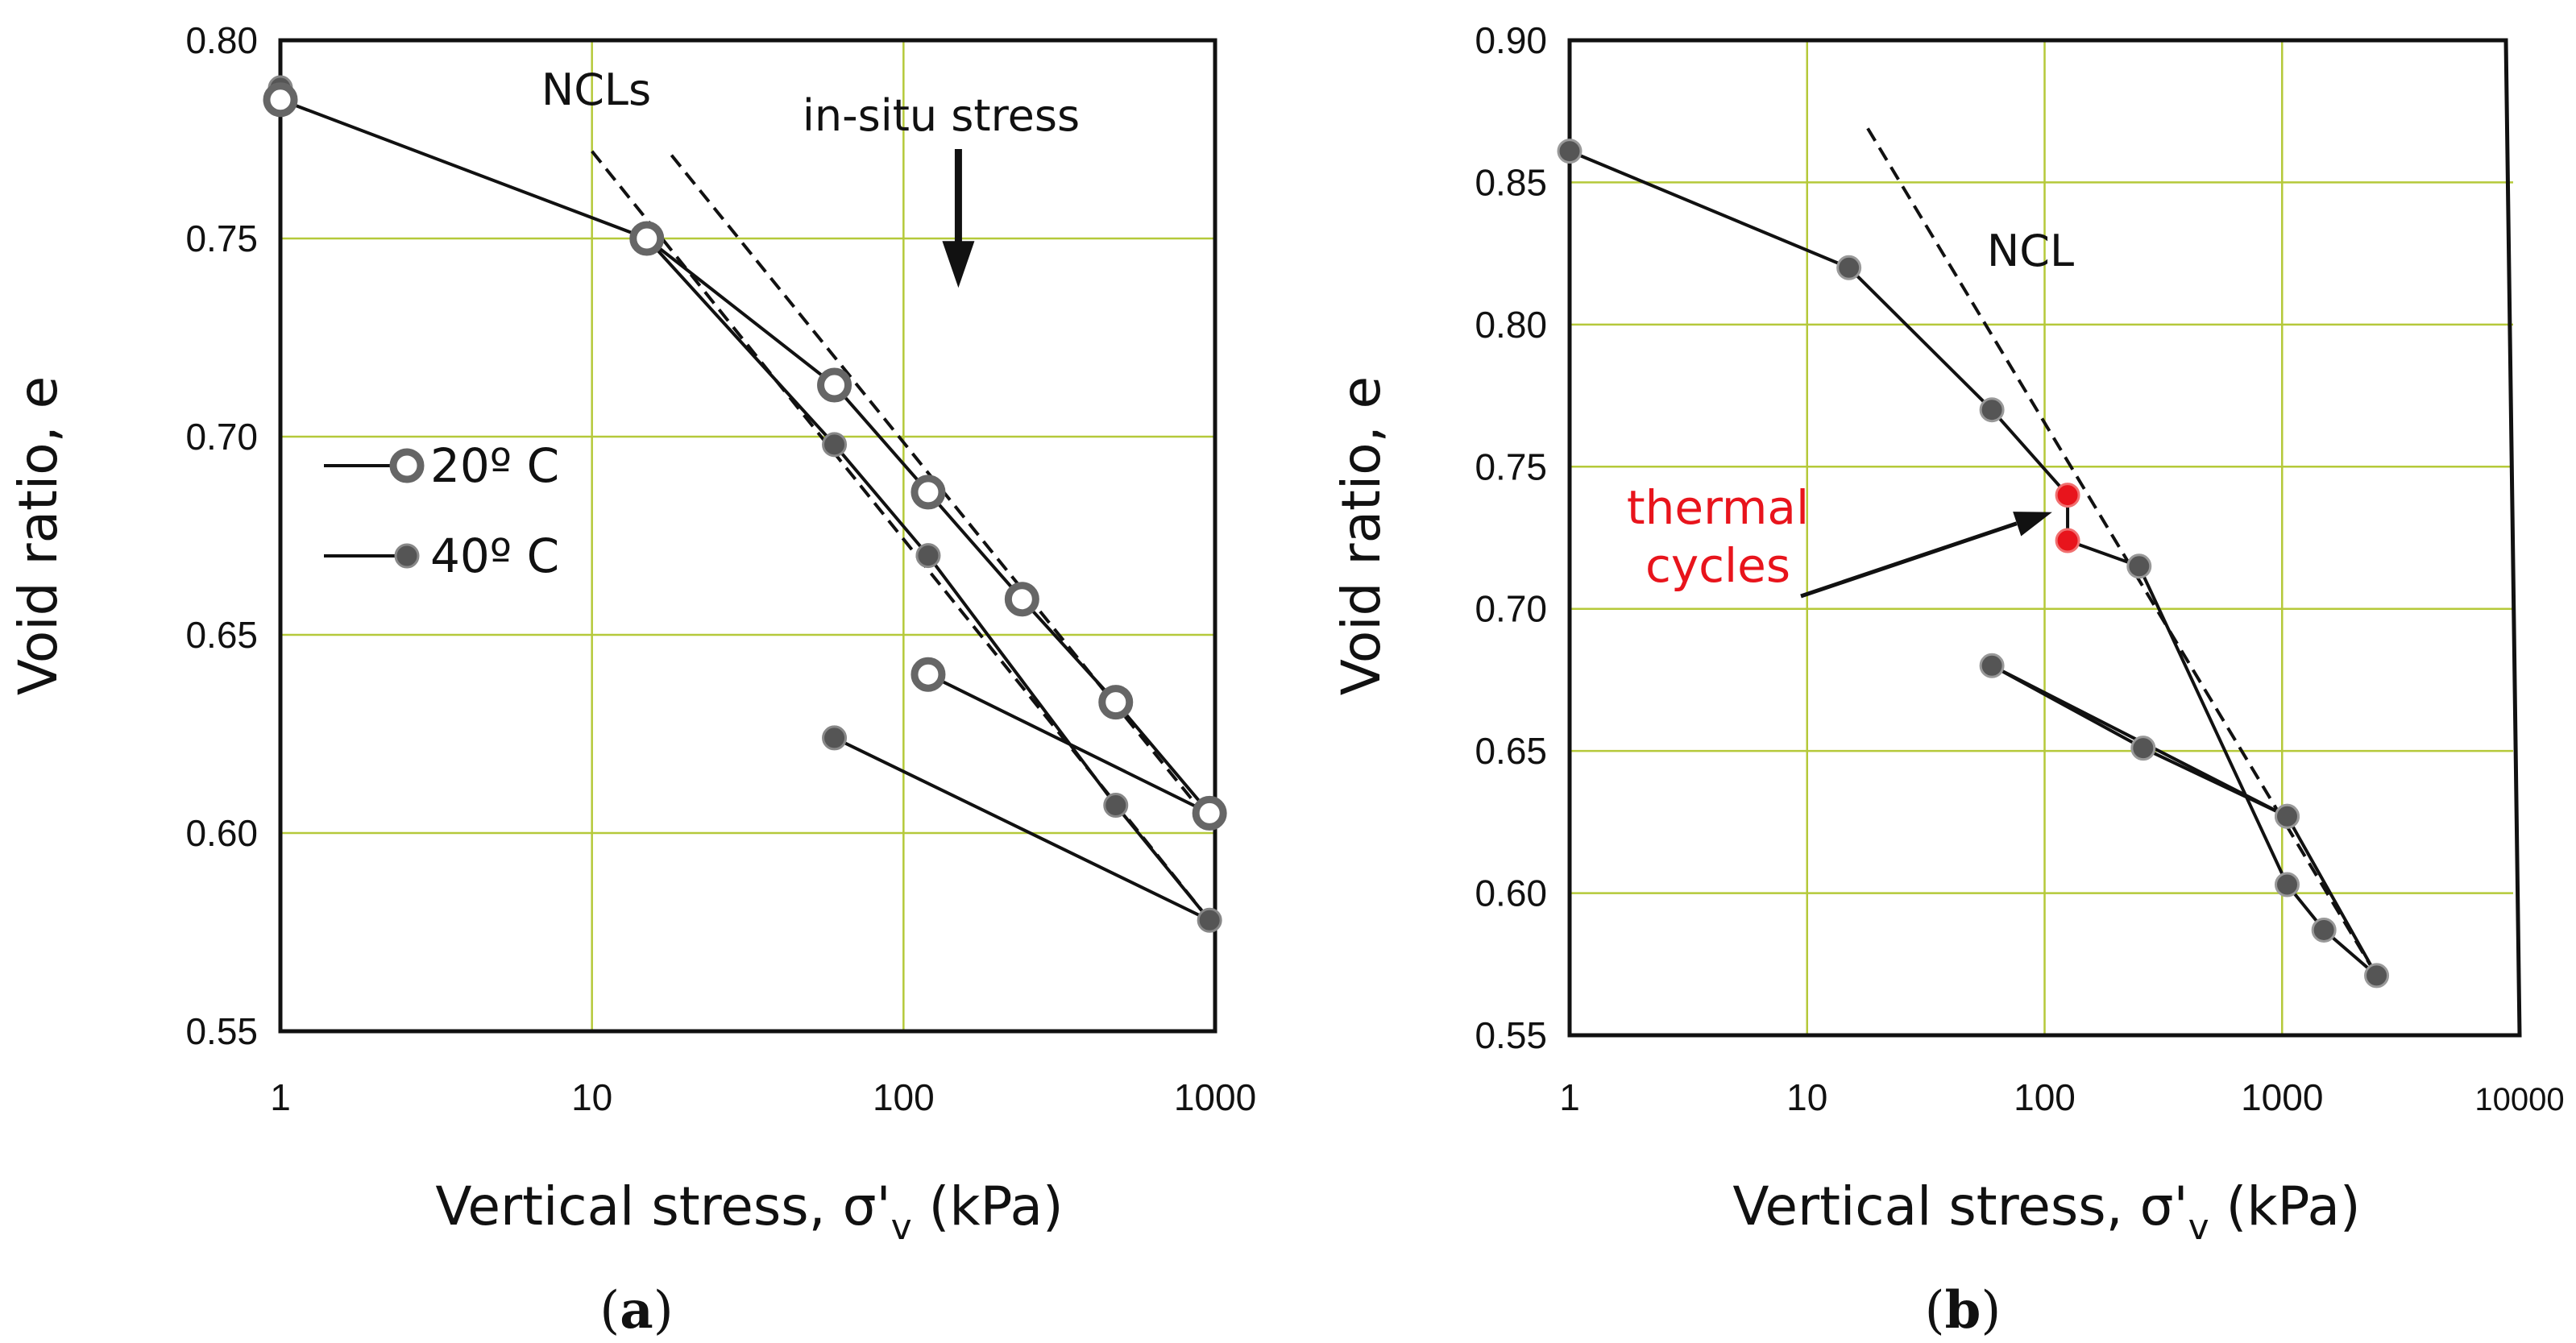 The height and width of the screenshot is (1343, 2576). What do you see at coordinates (407, 465) in the screenshot?
I see `legend-20c-marker` at bounding box center [407, 465].